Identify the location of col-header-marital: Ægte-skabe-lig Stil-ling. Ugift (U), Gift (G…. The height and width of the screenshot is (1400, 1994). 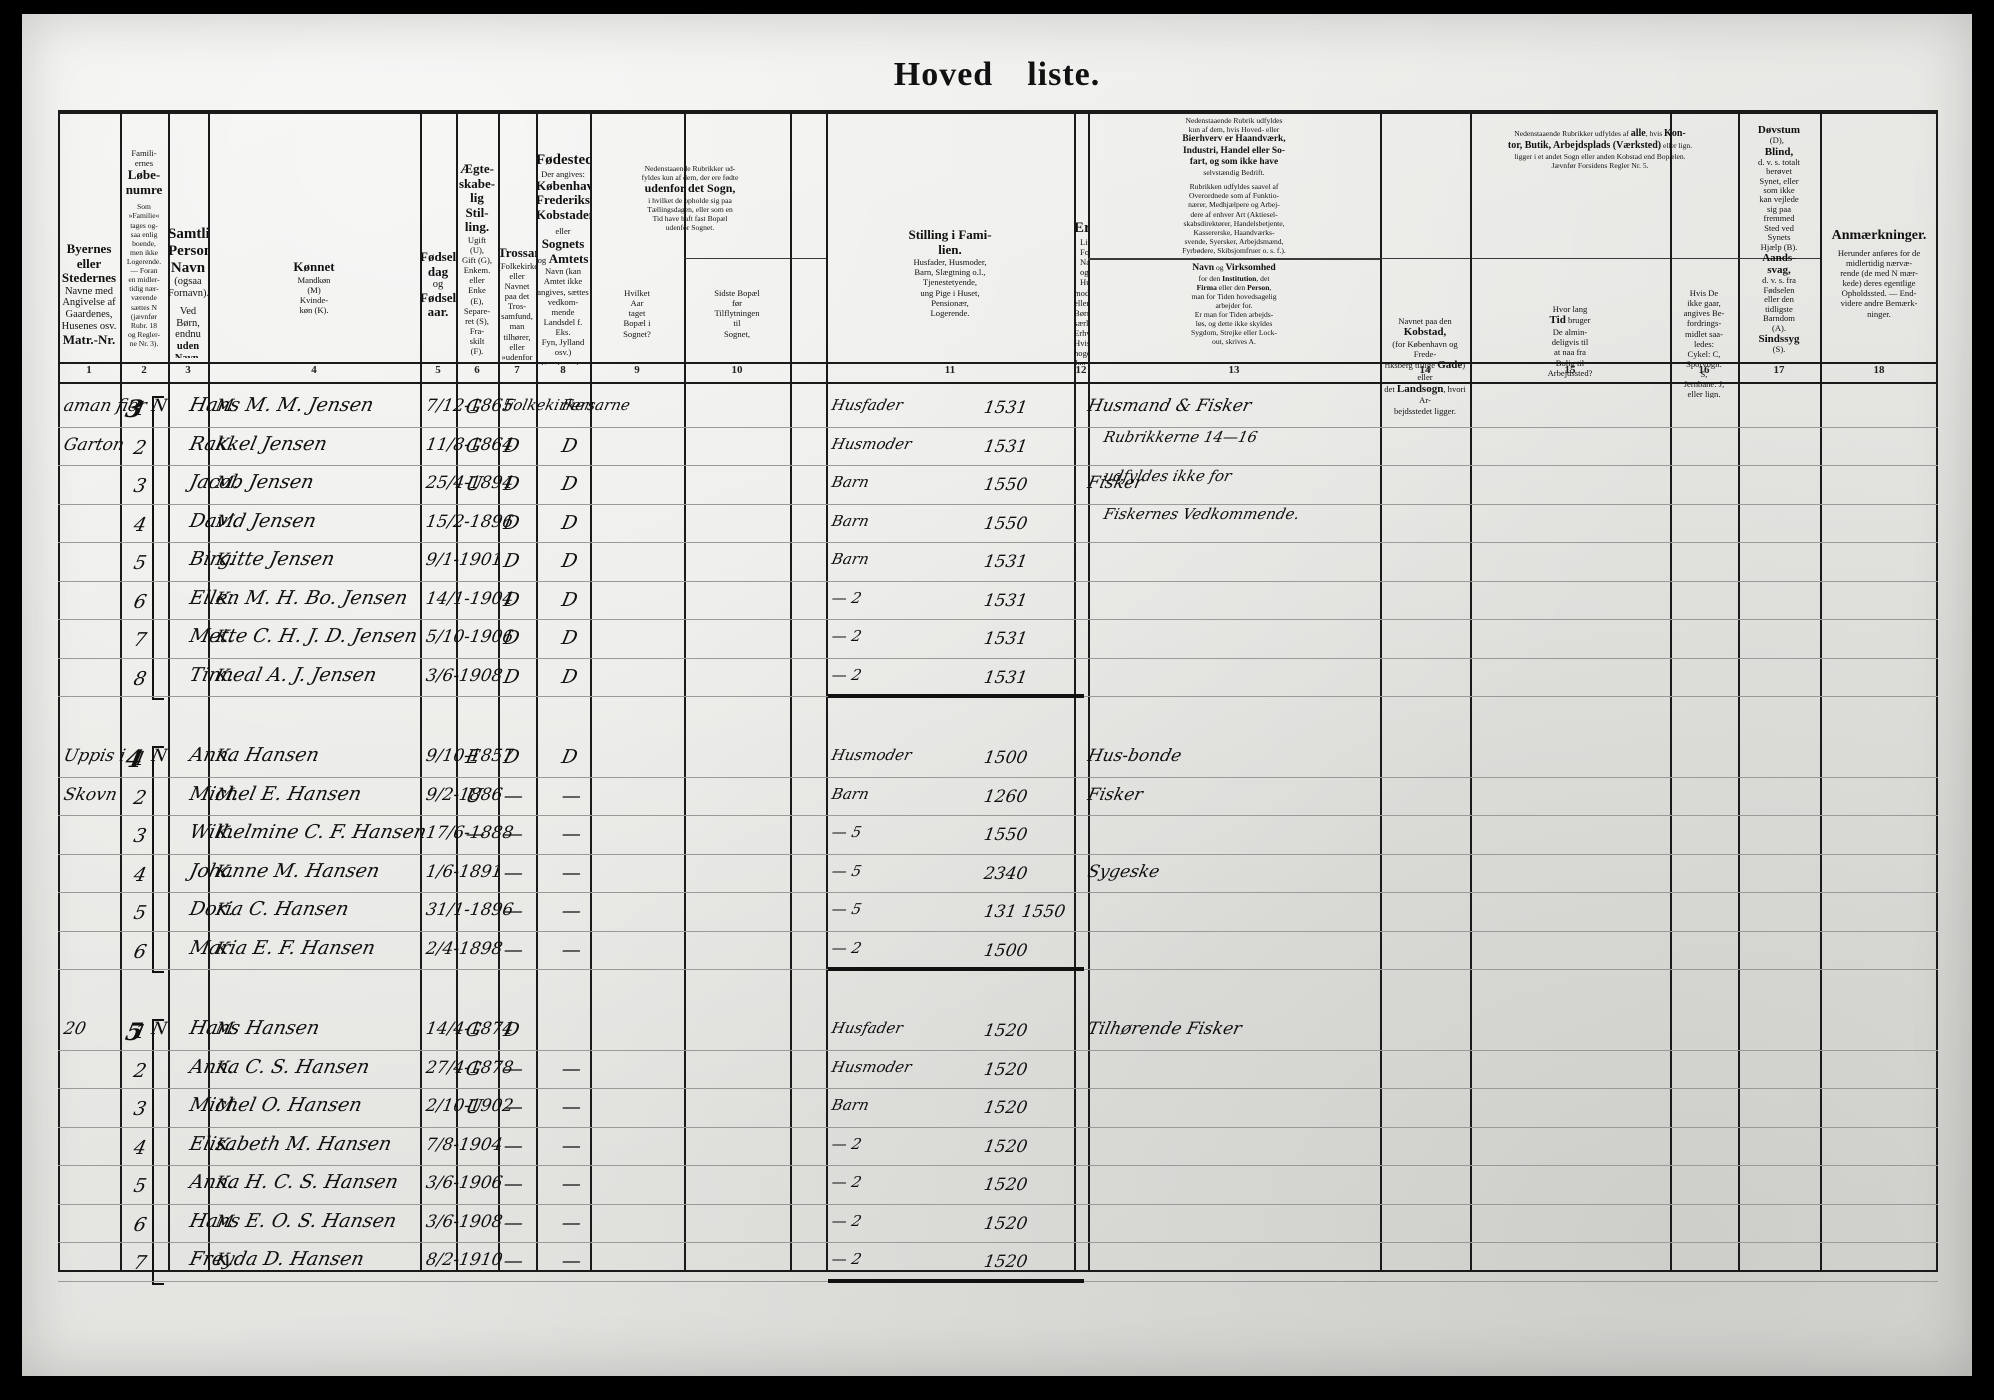
(477, 259).